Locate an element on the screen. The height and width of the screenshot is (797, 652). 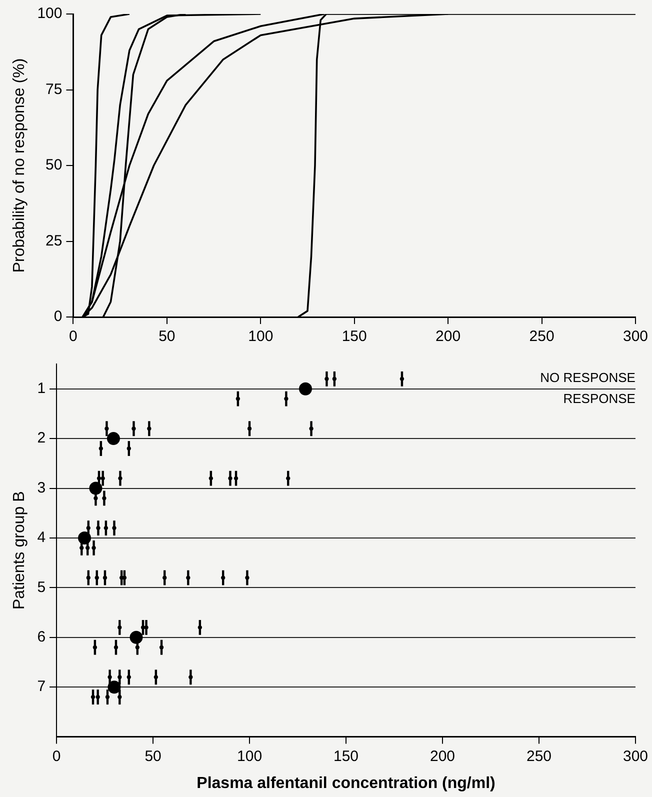
y-tick-label: 5 is located at coordinates (41, 587).